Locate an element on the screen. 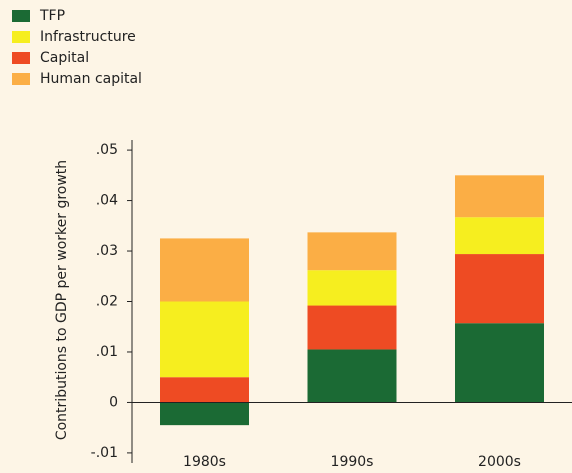  legend-label: Human capital is located at coordinates (91, 79).